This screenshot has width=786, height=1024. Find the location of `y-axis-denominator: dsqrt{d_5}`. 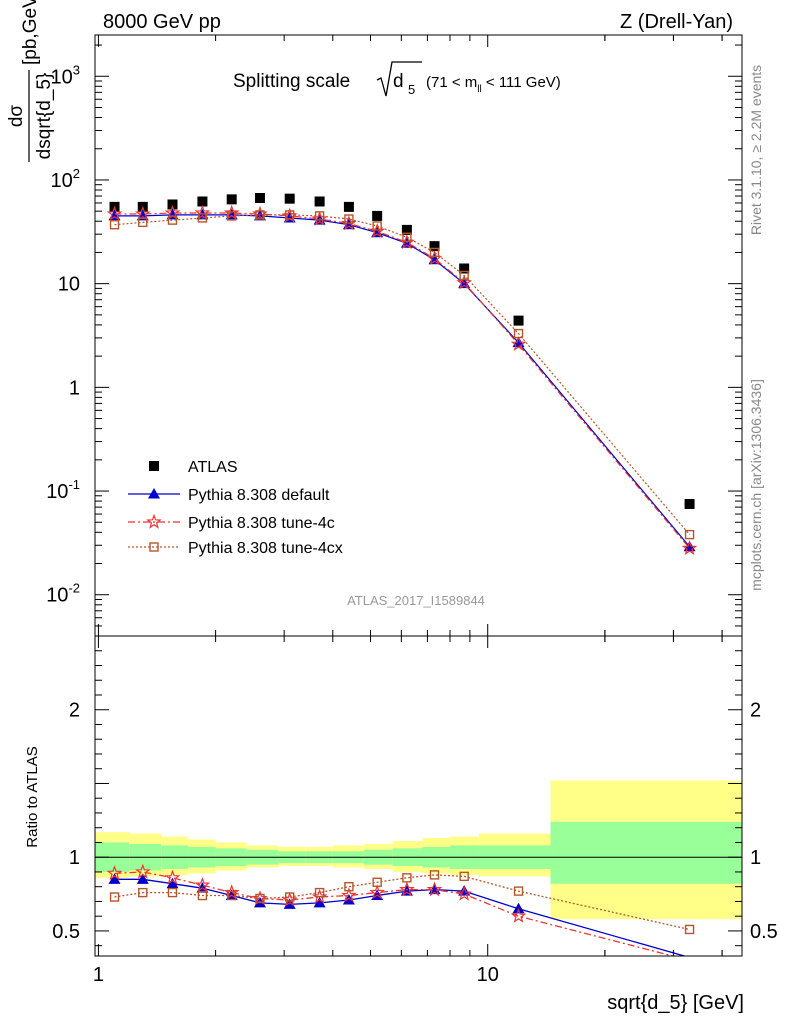

y-axis-denominator: dsqrt{d_5} is located at coordinates (44, 116).